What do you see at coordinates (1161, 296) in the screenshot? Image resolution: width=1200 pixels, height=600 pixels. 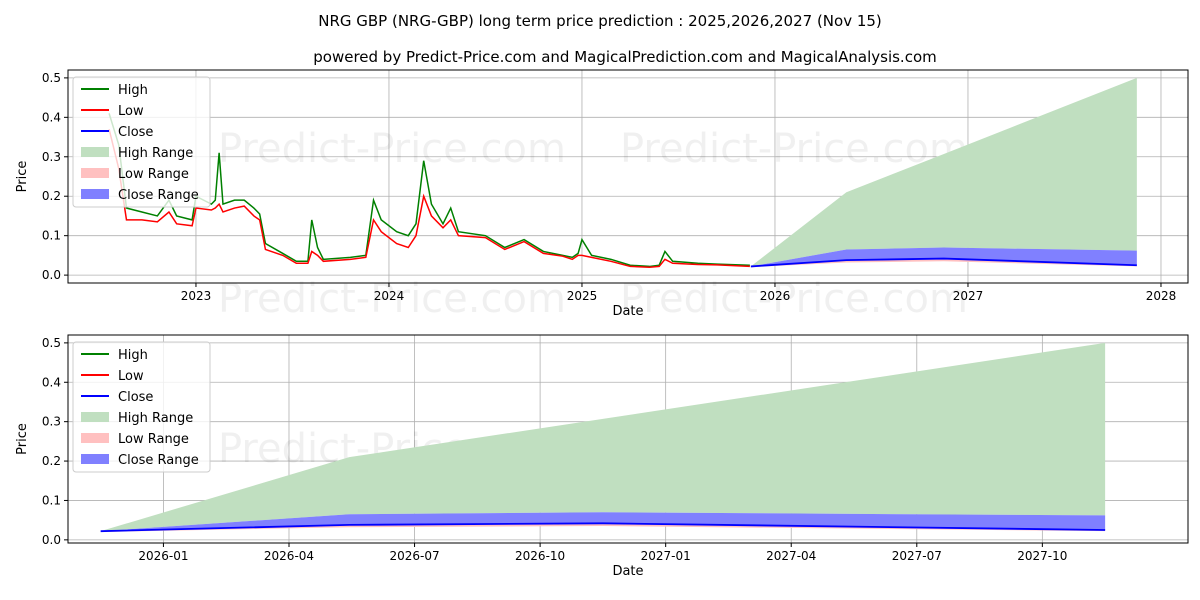 I see `x-tick-label: 2028` at bounding box center [1161, 296].